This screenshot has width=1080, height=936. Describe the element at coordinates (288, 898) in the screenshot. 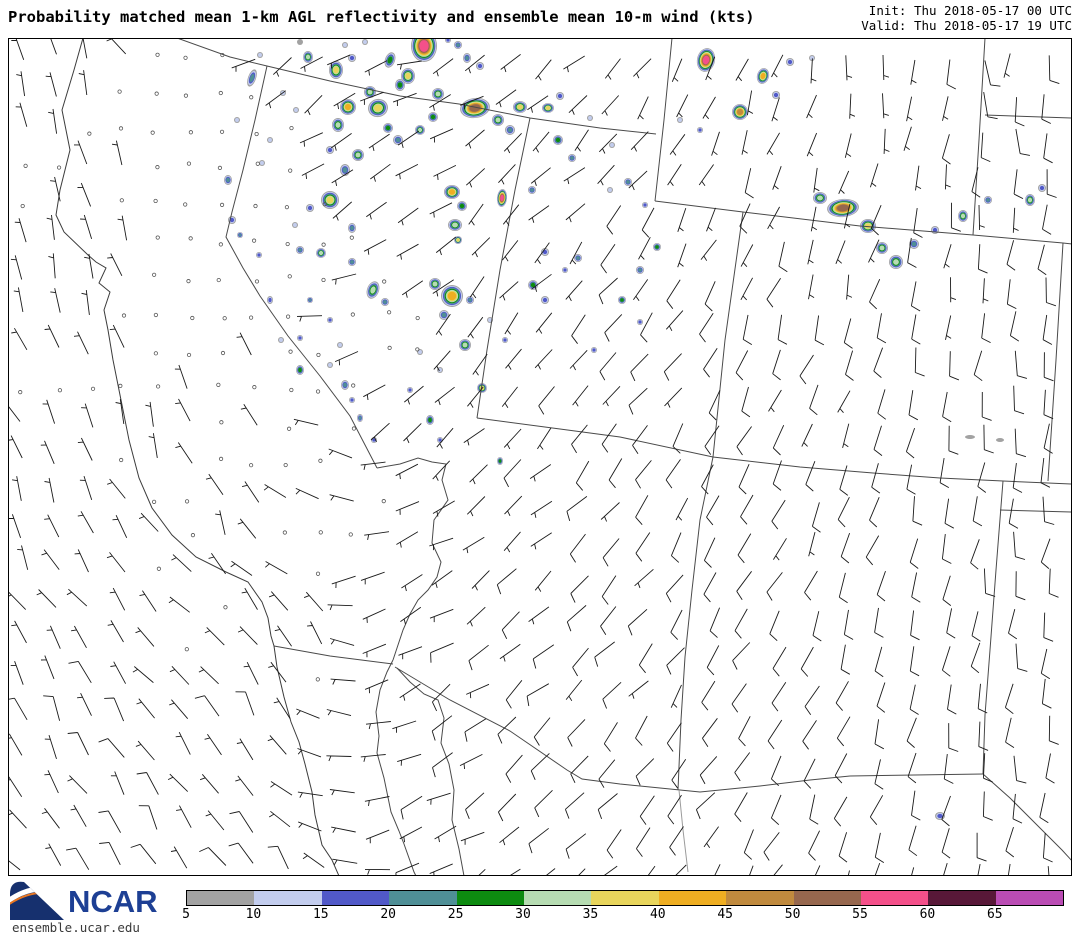

I see `colorbar-segment` at that location.